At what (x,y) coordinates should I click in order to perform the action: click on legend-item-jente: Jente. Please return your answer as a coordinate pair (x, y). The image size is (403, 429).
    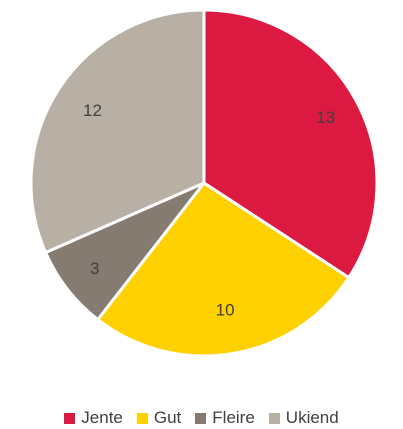
    Looking at the image, I should click on (93, 418).